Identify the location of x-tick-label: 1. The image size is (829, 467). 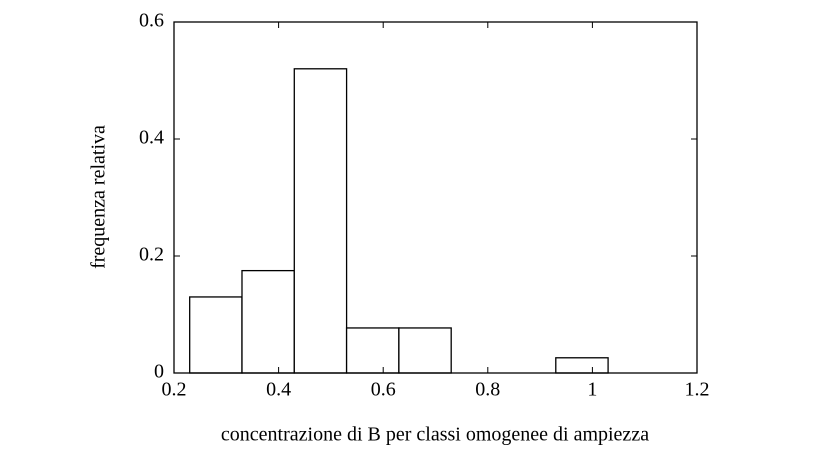
(592, 390).